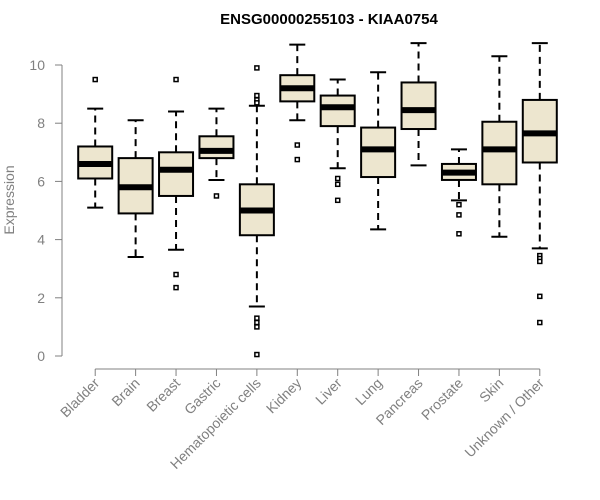 Image resolution: width=600 pixels, height=500 pixels. Describe the element at coordinates (297, 103) in the screenshot. I see `box-kidney` at that location.